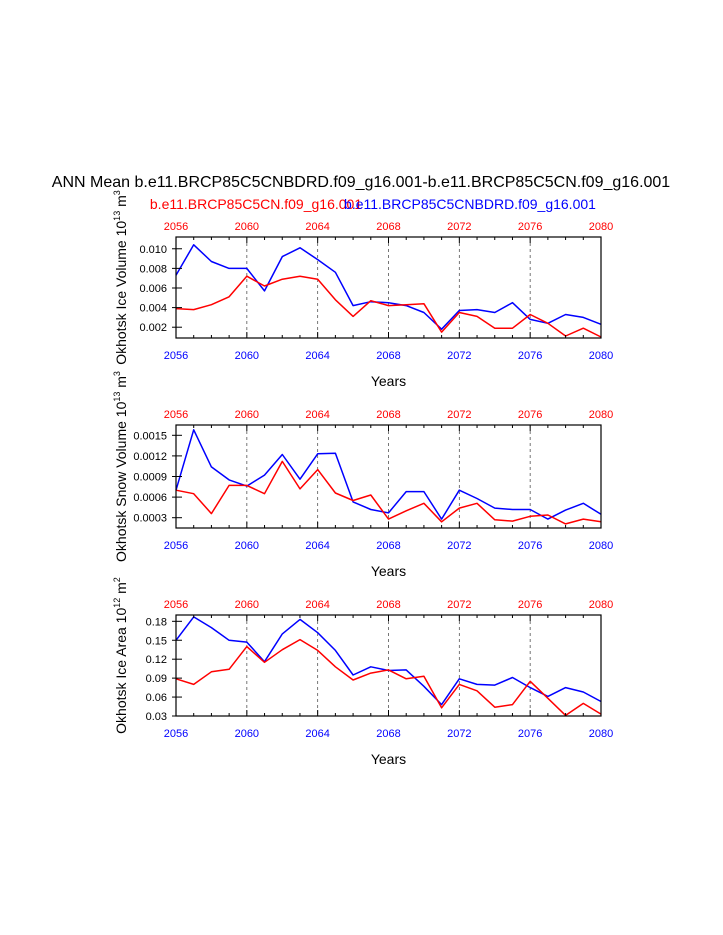  Describe the element at coordinates (120, 466) in the screenshot. I see `y-axis-label: Okhotsk Snow Volume 1013 m3` at that location.